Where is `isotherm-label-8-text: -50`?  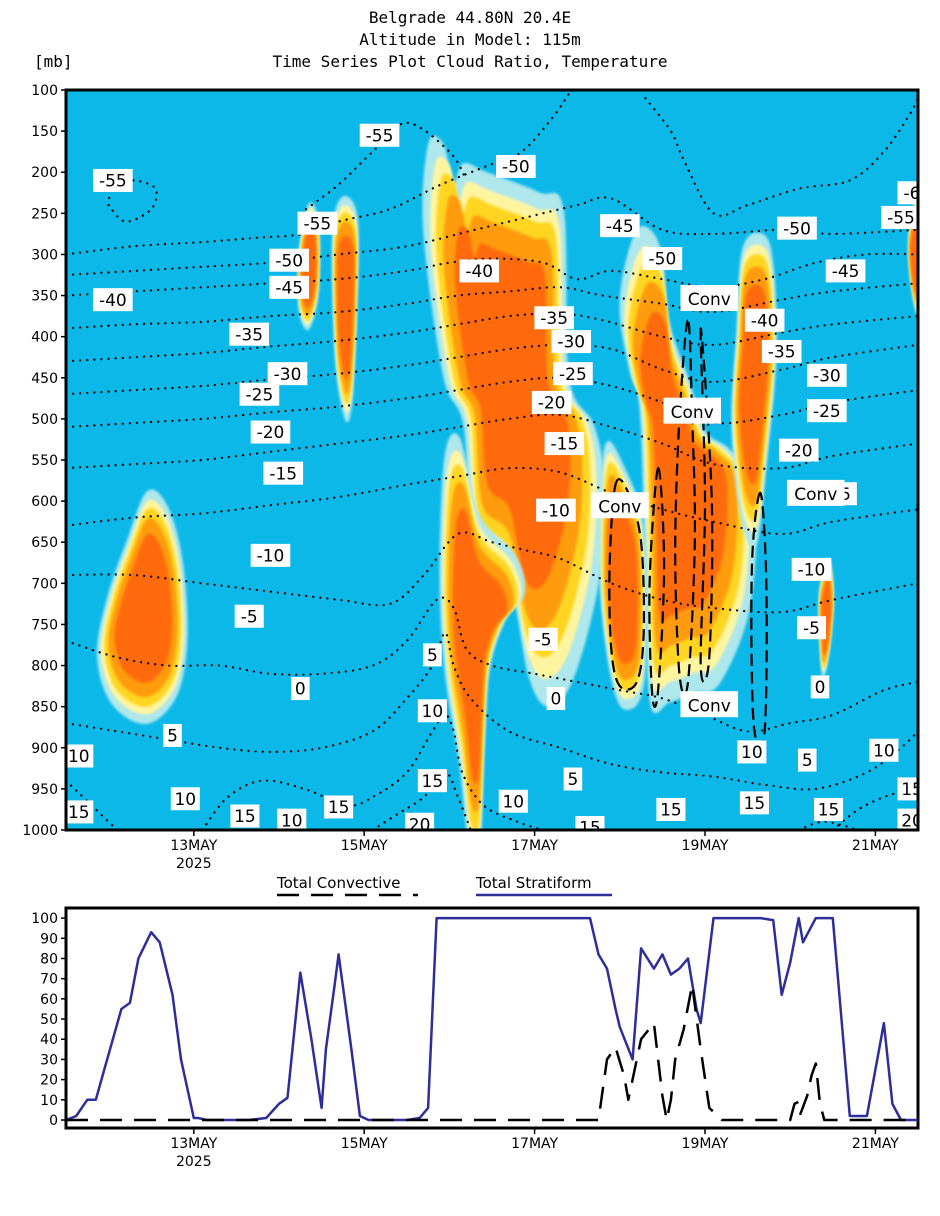 isotherm-label-8-text: -50 is located at coordinates (797, 229).